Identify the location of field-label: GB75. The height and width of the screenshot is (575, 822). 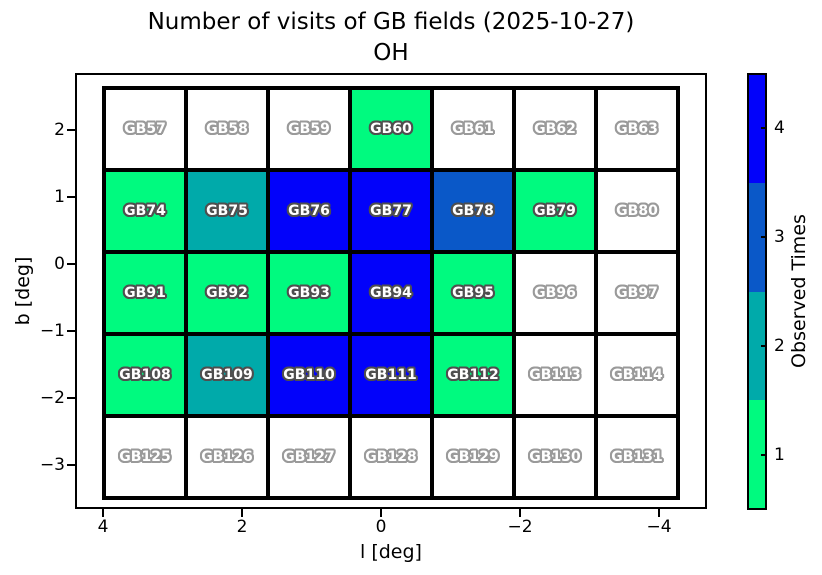
(227, 211).